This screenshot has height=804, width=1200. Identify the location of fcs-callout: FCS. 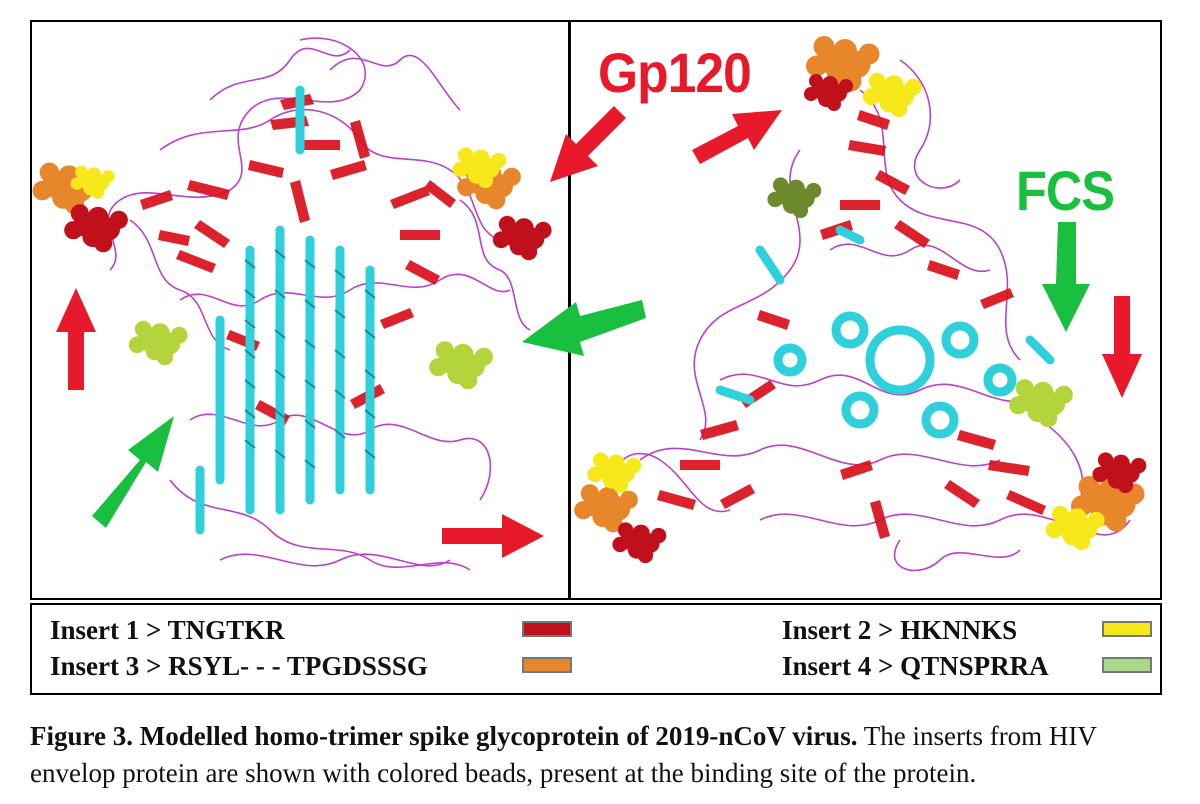
(1065, 190).